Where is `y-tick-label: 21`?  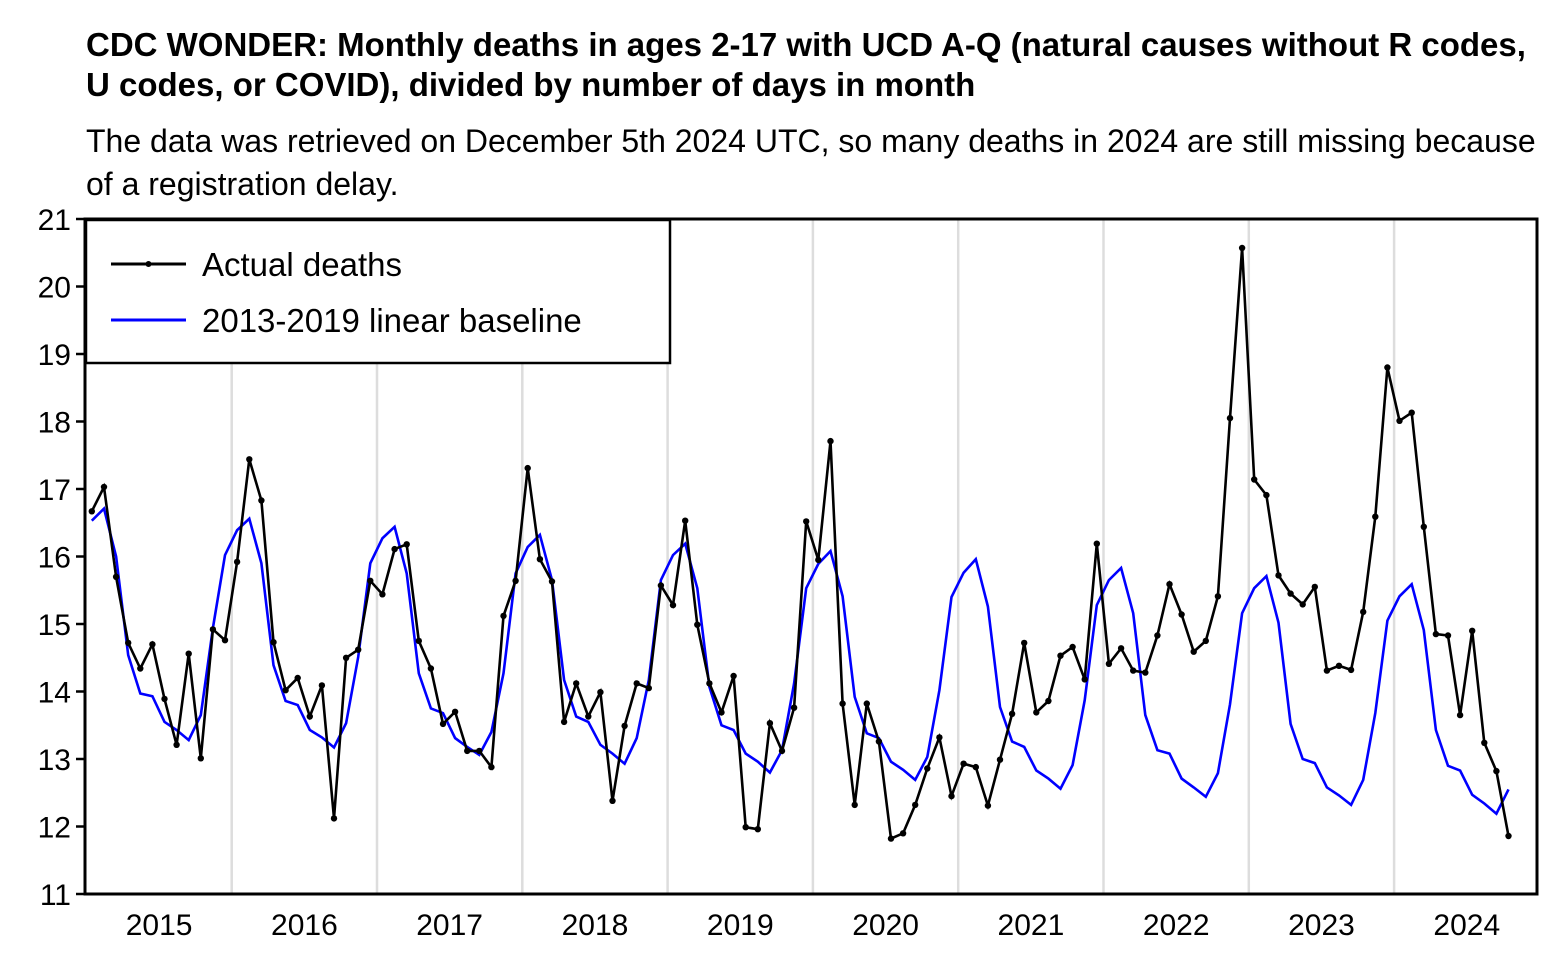
y-tick-label: 21 is located at coordinates (54, 220).